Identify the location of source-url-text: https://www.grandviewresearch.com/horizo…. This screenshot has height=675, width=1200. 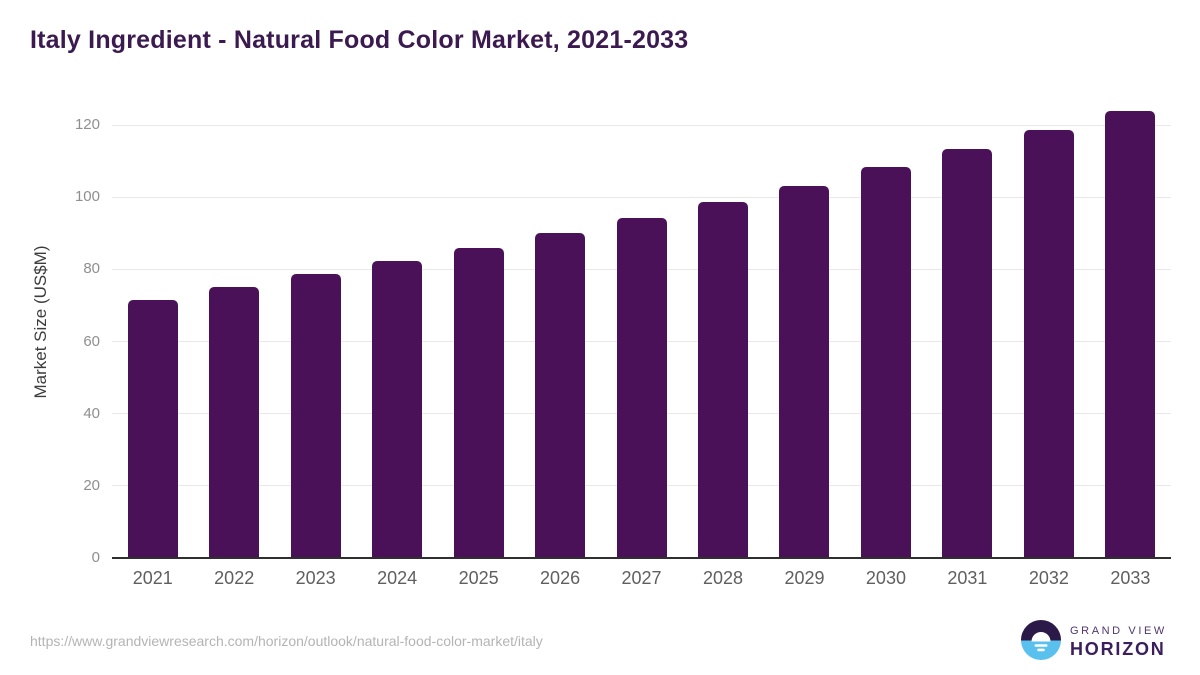
(286, 641).